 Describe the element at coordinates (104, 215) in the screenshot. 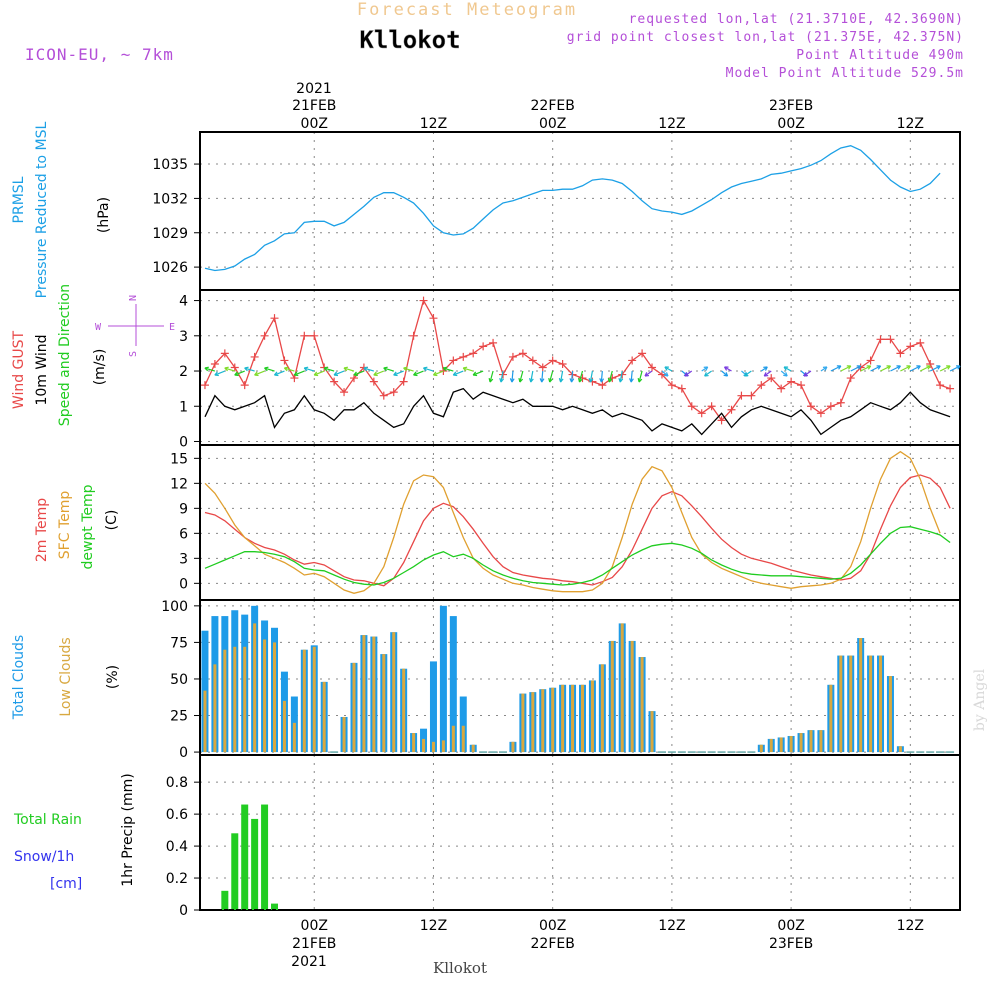

I see `pressure-units: (hPa)` at that location.